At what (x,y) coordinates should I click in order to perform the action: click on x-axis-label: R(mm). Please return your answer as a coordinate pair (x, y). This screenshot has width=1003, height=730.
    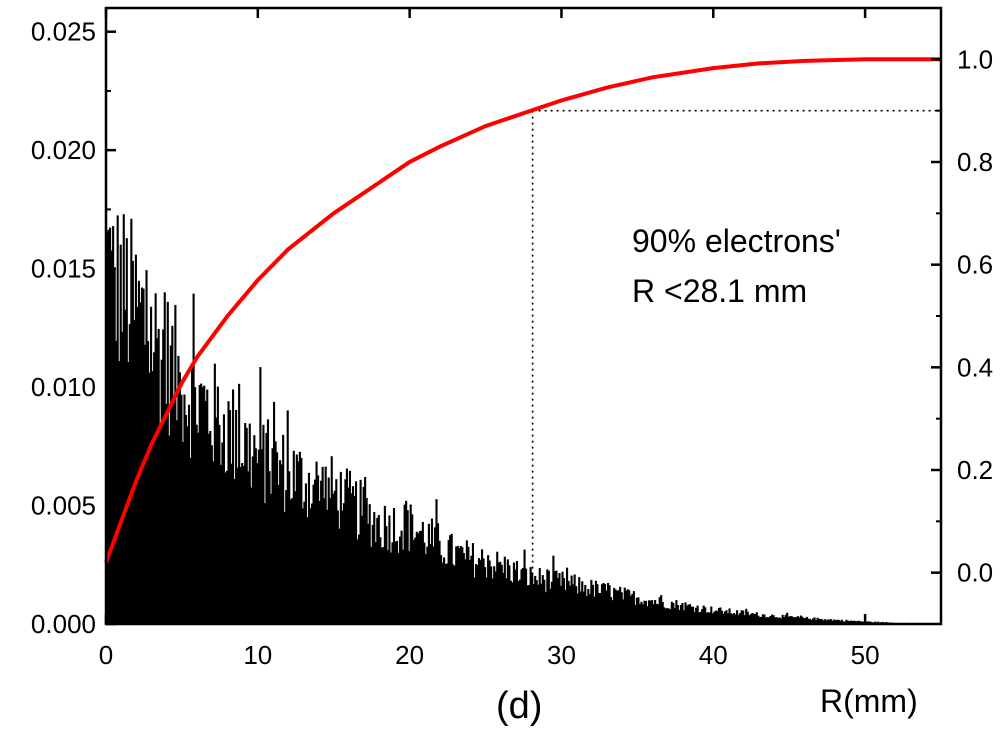
    Looking at the image, I should click on (869, 701).